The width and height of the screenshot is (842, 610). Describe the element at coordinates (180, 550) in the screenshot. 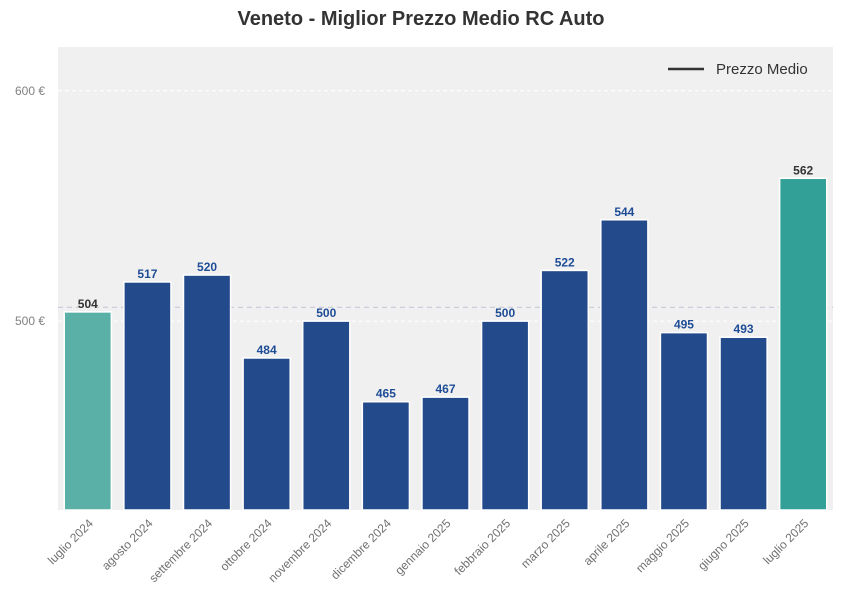

I see `x-tick-label: settembre 2024` at that location.